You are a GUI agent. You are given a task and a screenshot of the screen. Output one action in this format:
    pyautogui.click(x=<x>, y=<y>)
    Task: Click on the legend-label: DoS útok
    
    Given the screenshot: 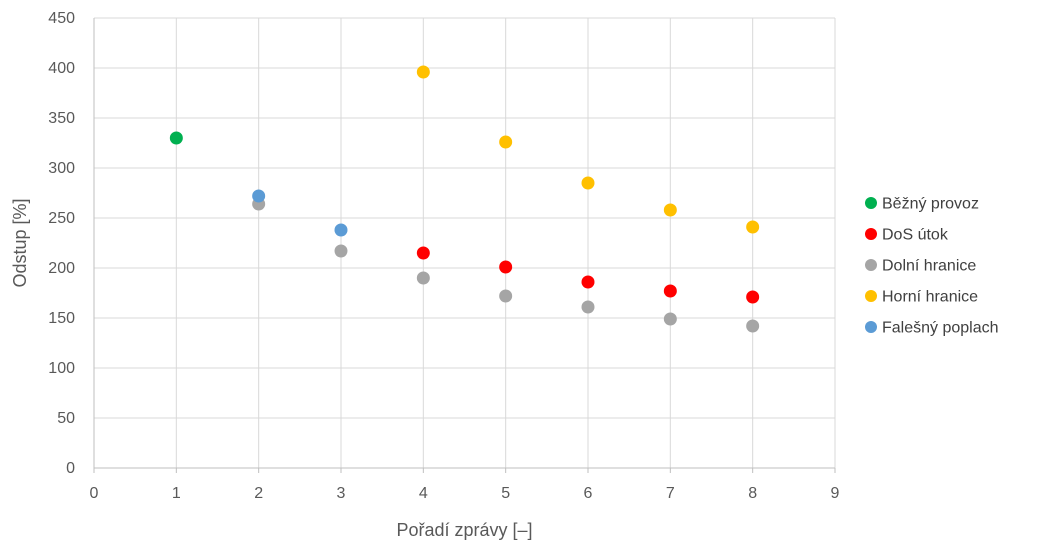 What is the action you would take?
    pyautogui.click(x=915, y=235)
    